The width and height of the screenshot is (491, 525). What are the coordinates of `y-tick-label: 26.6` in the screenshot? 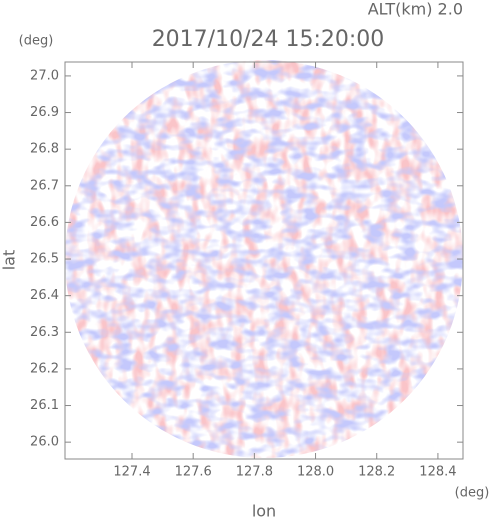 It's located at (44, 222).